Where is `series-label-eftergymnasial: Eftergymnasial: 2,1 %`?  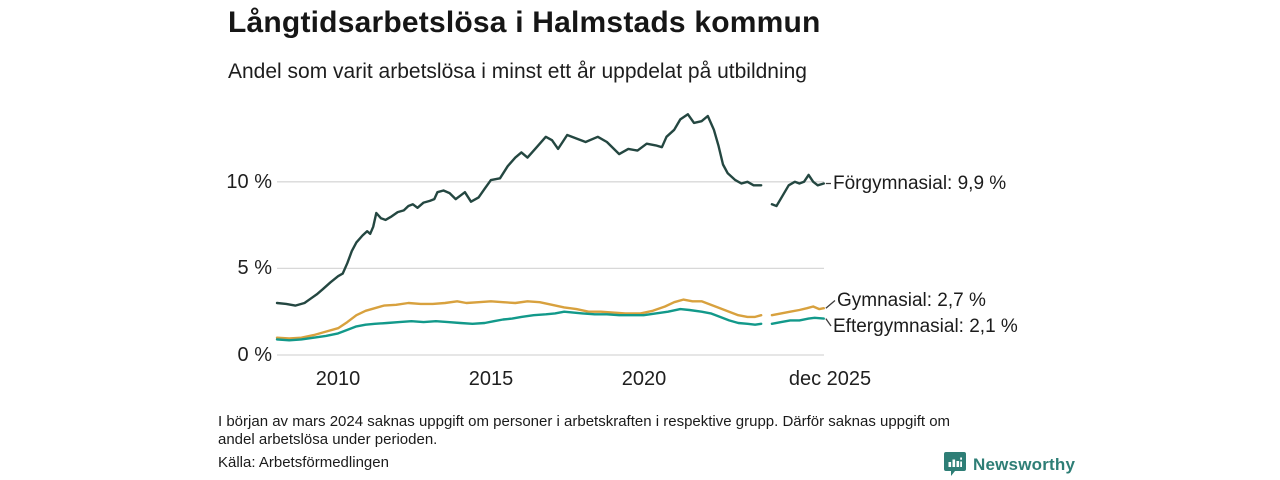
series-label-eftergymnasial: Eftergymnasial: 2,1 % is located at coordinates (925, 326).